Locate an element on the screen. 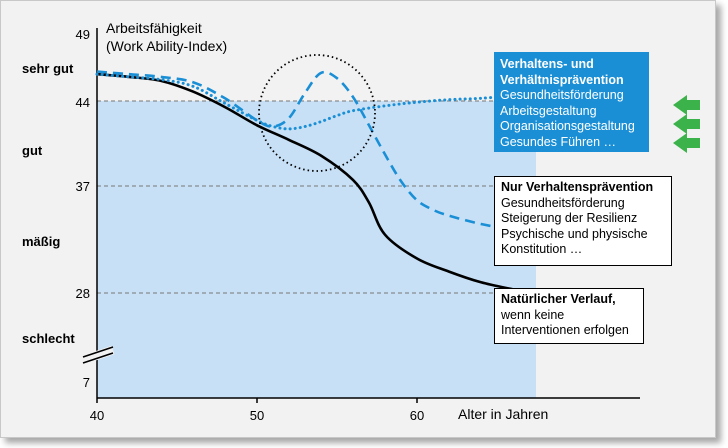 This screenshot has height=448, width=728. y-tick-label: 37 is located at coordinates (83, 186).